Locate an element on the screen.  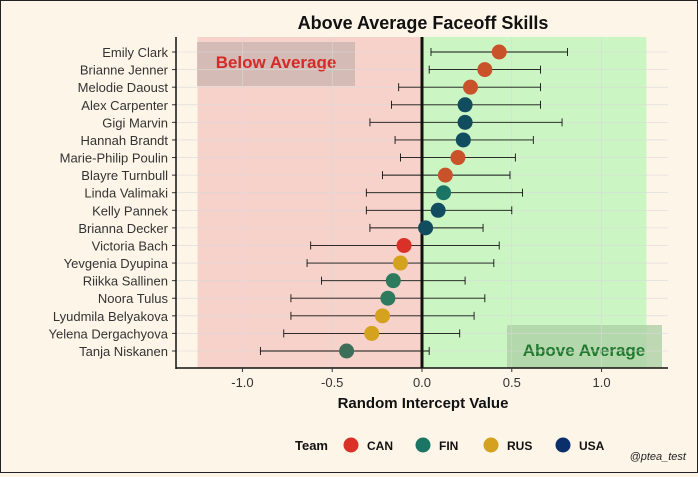
x-tick-label: 0.5 is located at coordinates (512, 382).